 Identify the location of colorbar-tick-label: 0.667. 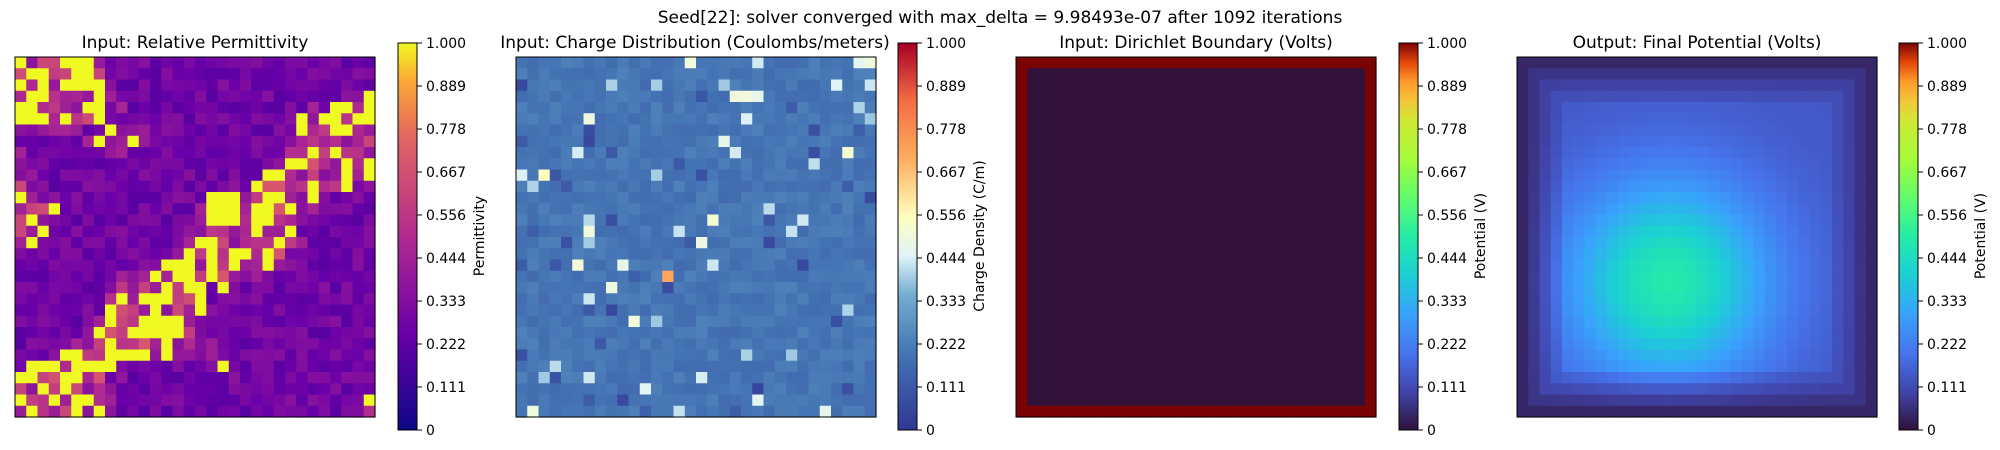
(1947, 173).